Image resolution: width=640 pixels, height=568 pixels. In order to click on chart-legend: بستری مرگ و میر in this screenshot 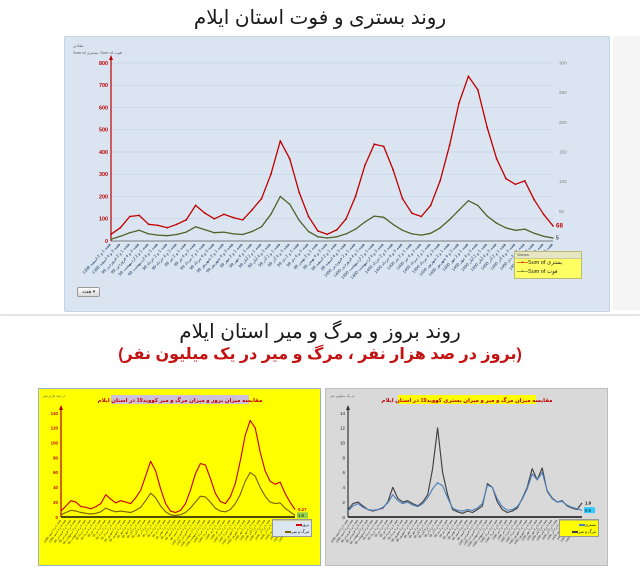, I will do `click(579, 528)`.